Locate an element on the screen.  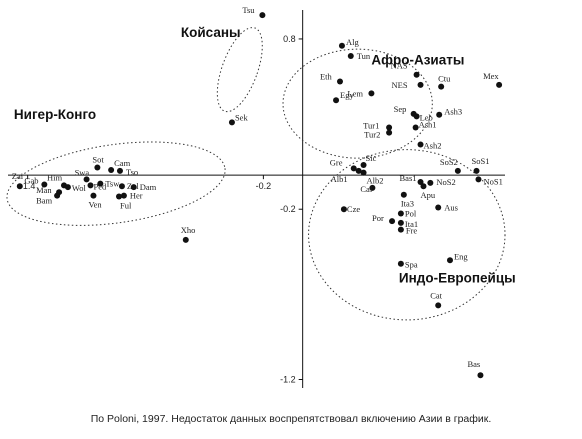
point-label: Leb is located at coordinates (426, 117).